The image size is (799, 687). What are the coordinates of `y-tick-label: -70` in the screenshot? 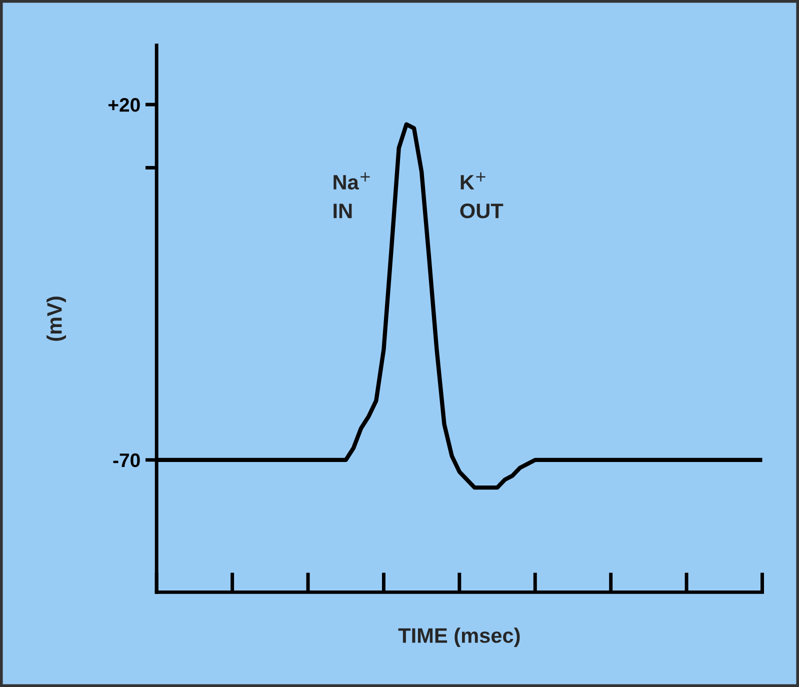 It's located at (126, 460).